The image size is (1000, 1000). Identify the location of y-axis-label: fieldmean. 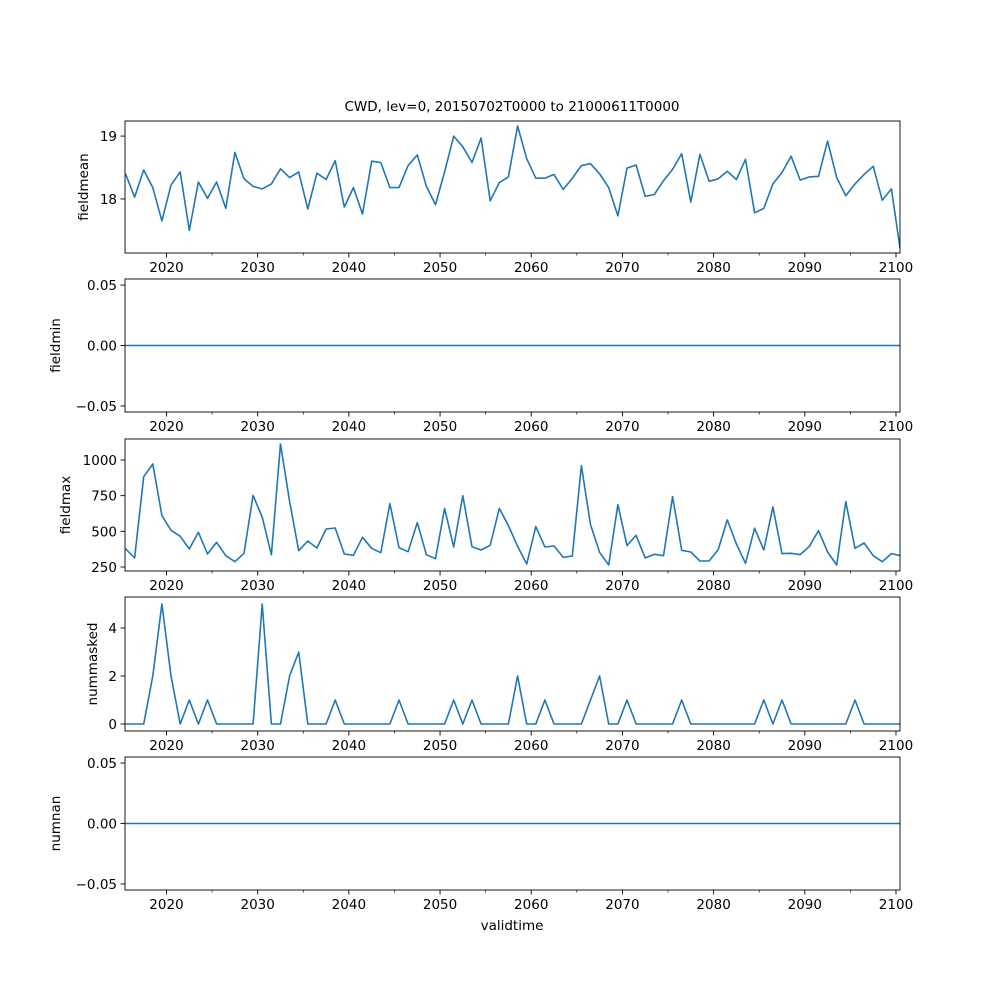
(84, 186).